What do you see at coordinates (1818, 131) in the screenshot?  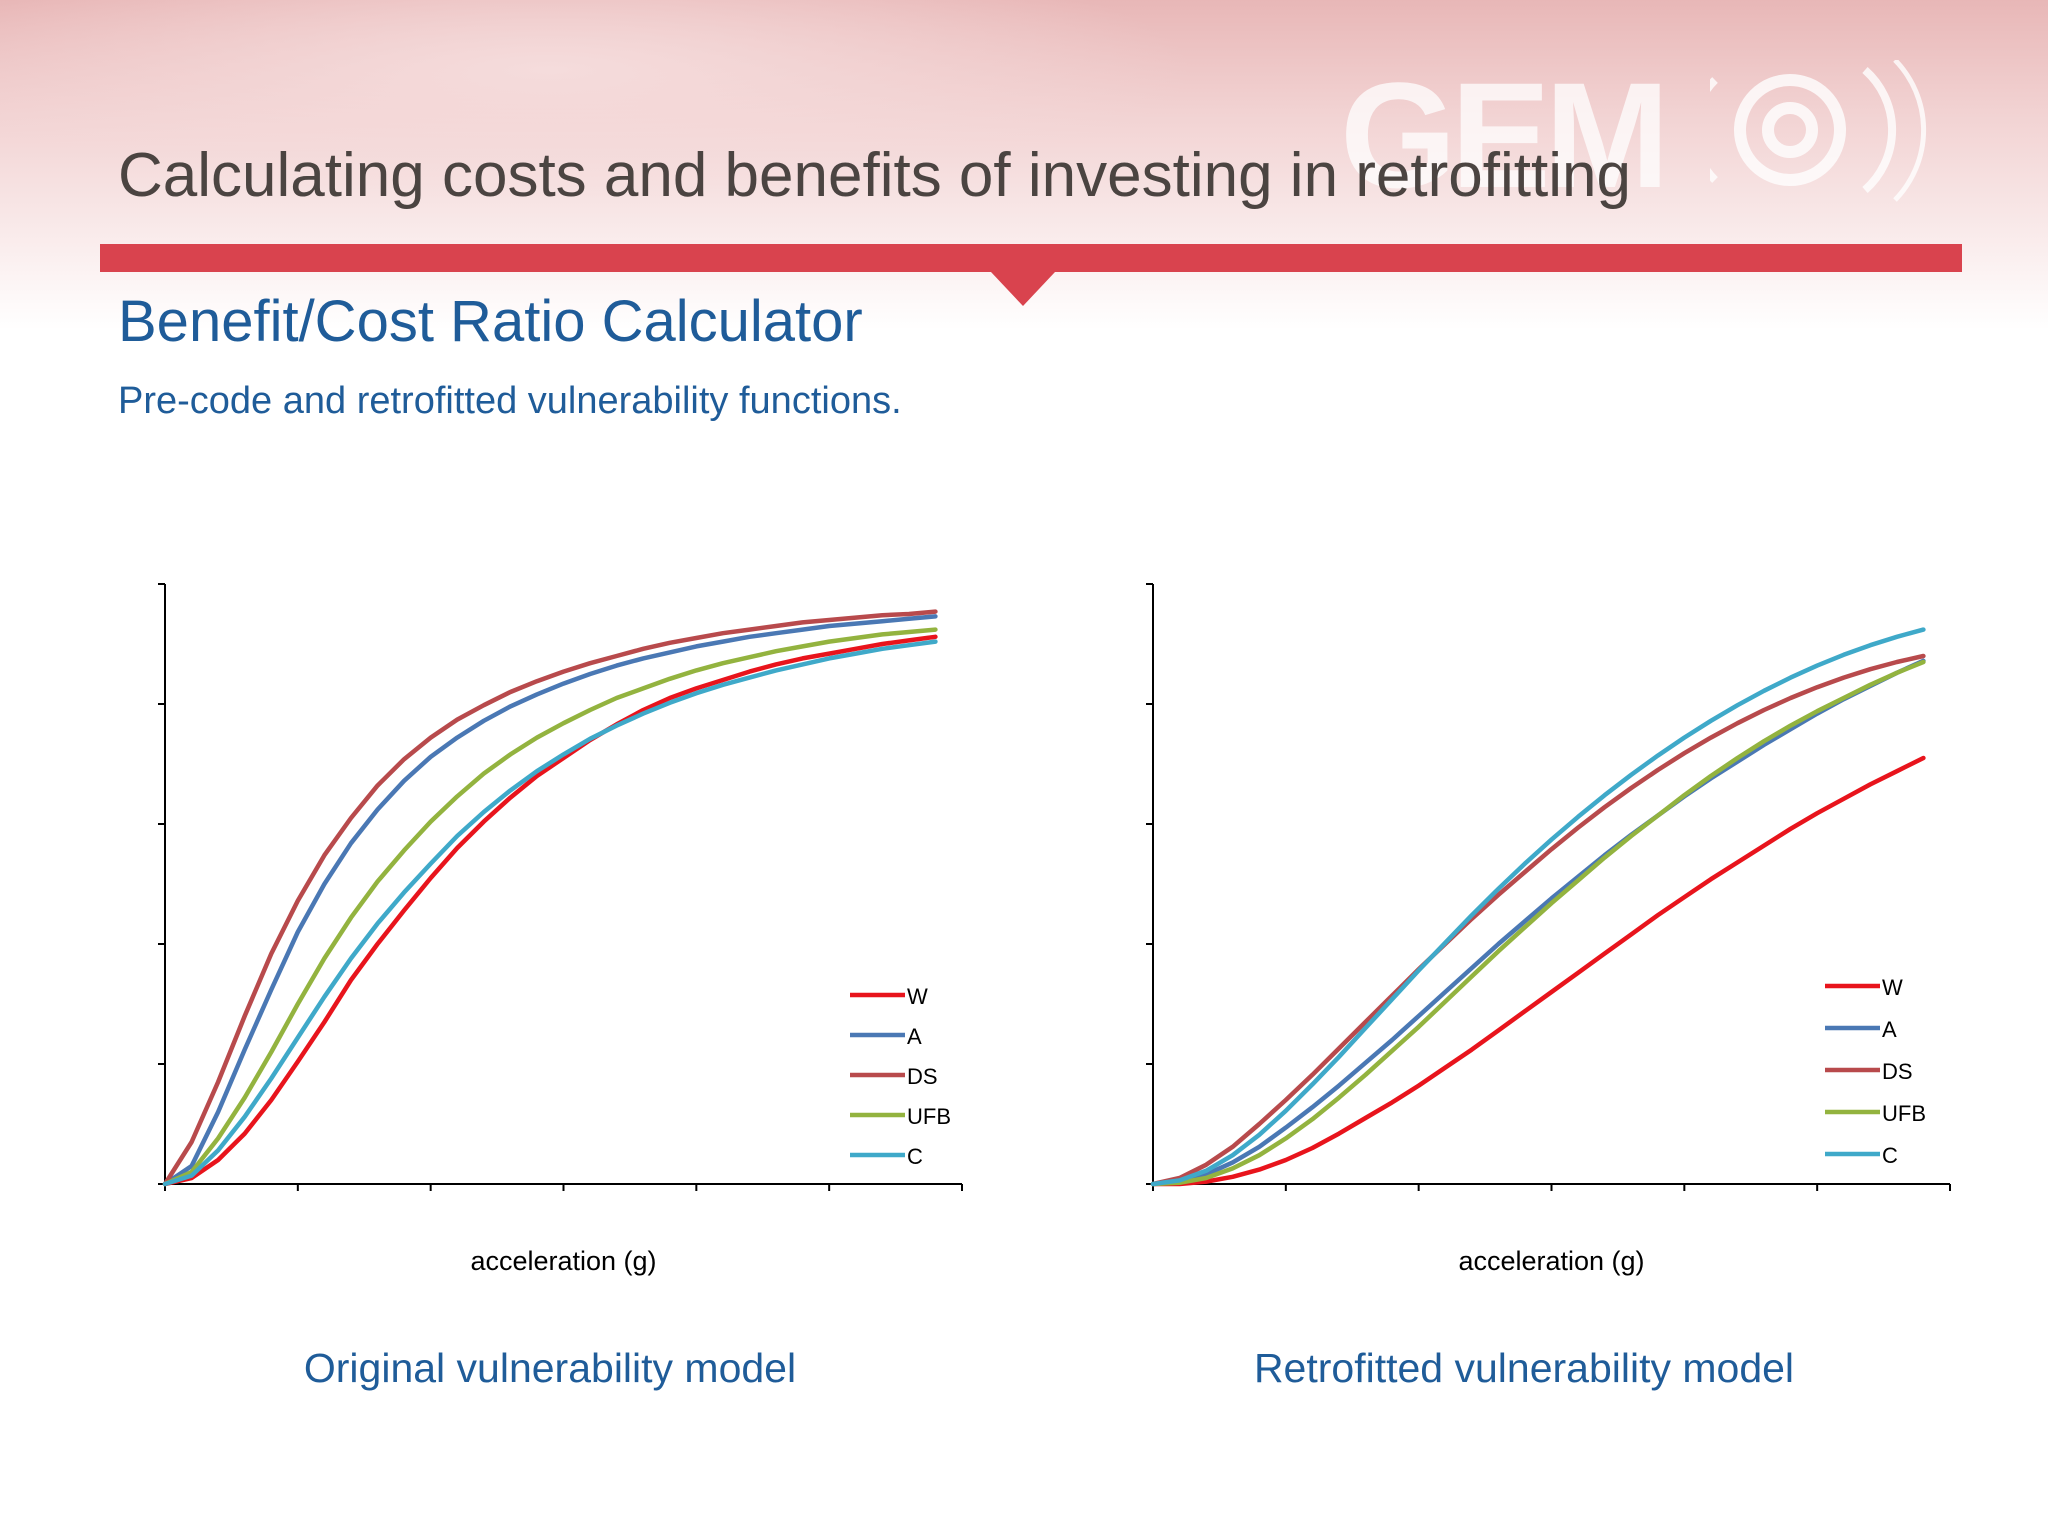 I see `signal-rings-icon` at bounding box center [1818, 131].